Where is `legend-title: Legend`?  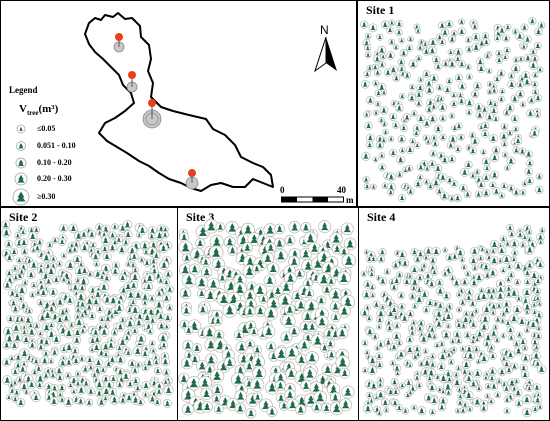
legend-title: Legend is located at coordinates (23, 90).